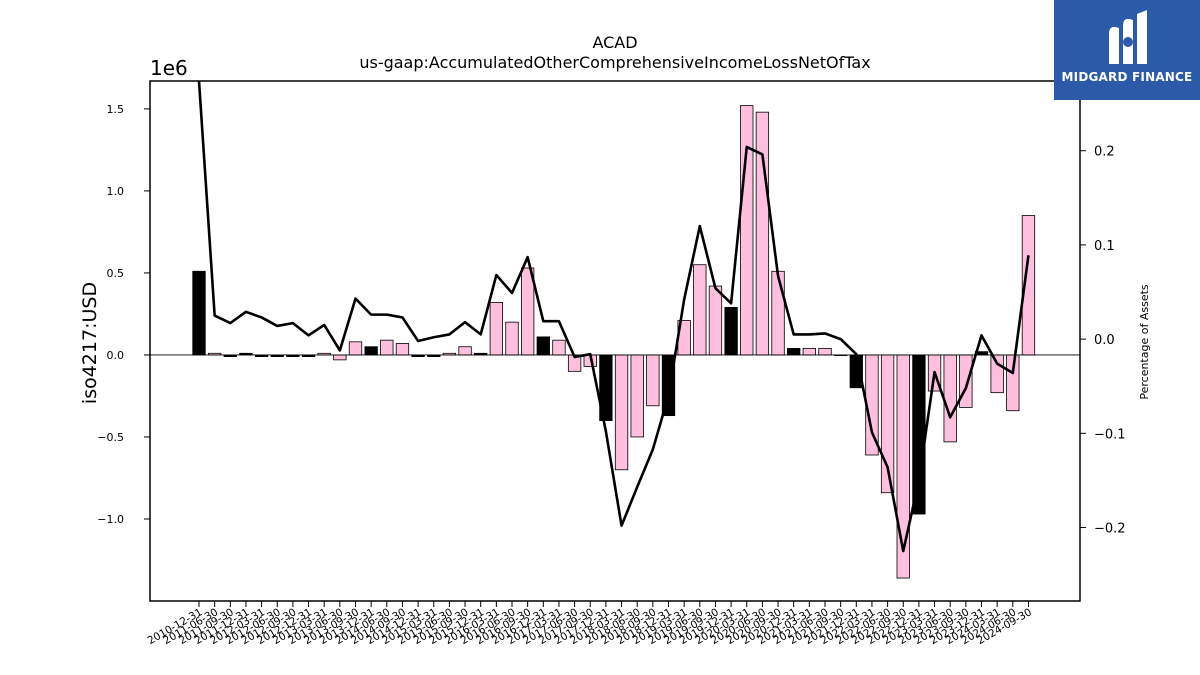 The image size is (1200, 675). What do you see at coordinates (90, 343) in the screenshot?
I see `y-axis-label: iso4217:USD` at bounding box center [90, 343].